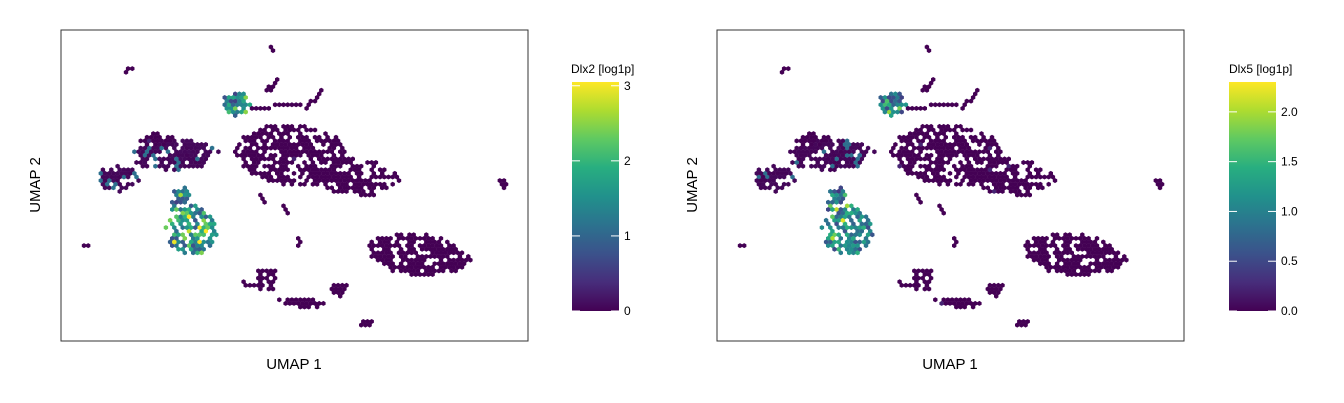 The height and width of the screenshot is (403, 1344). What do you see at coordinates (627, 161) in the screenshot?
I see `colorbar-tick-label: 2` at bounding box center [627, 161].